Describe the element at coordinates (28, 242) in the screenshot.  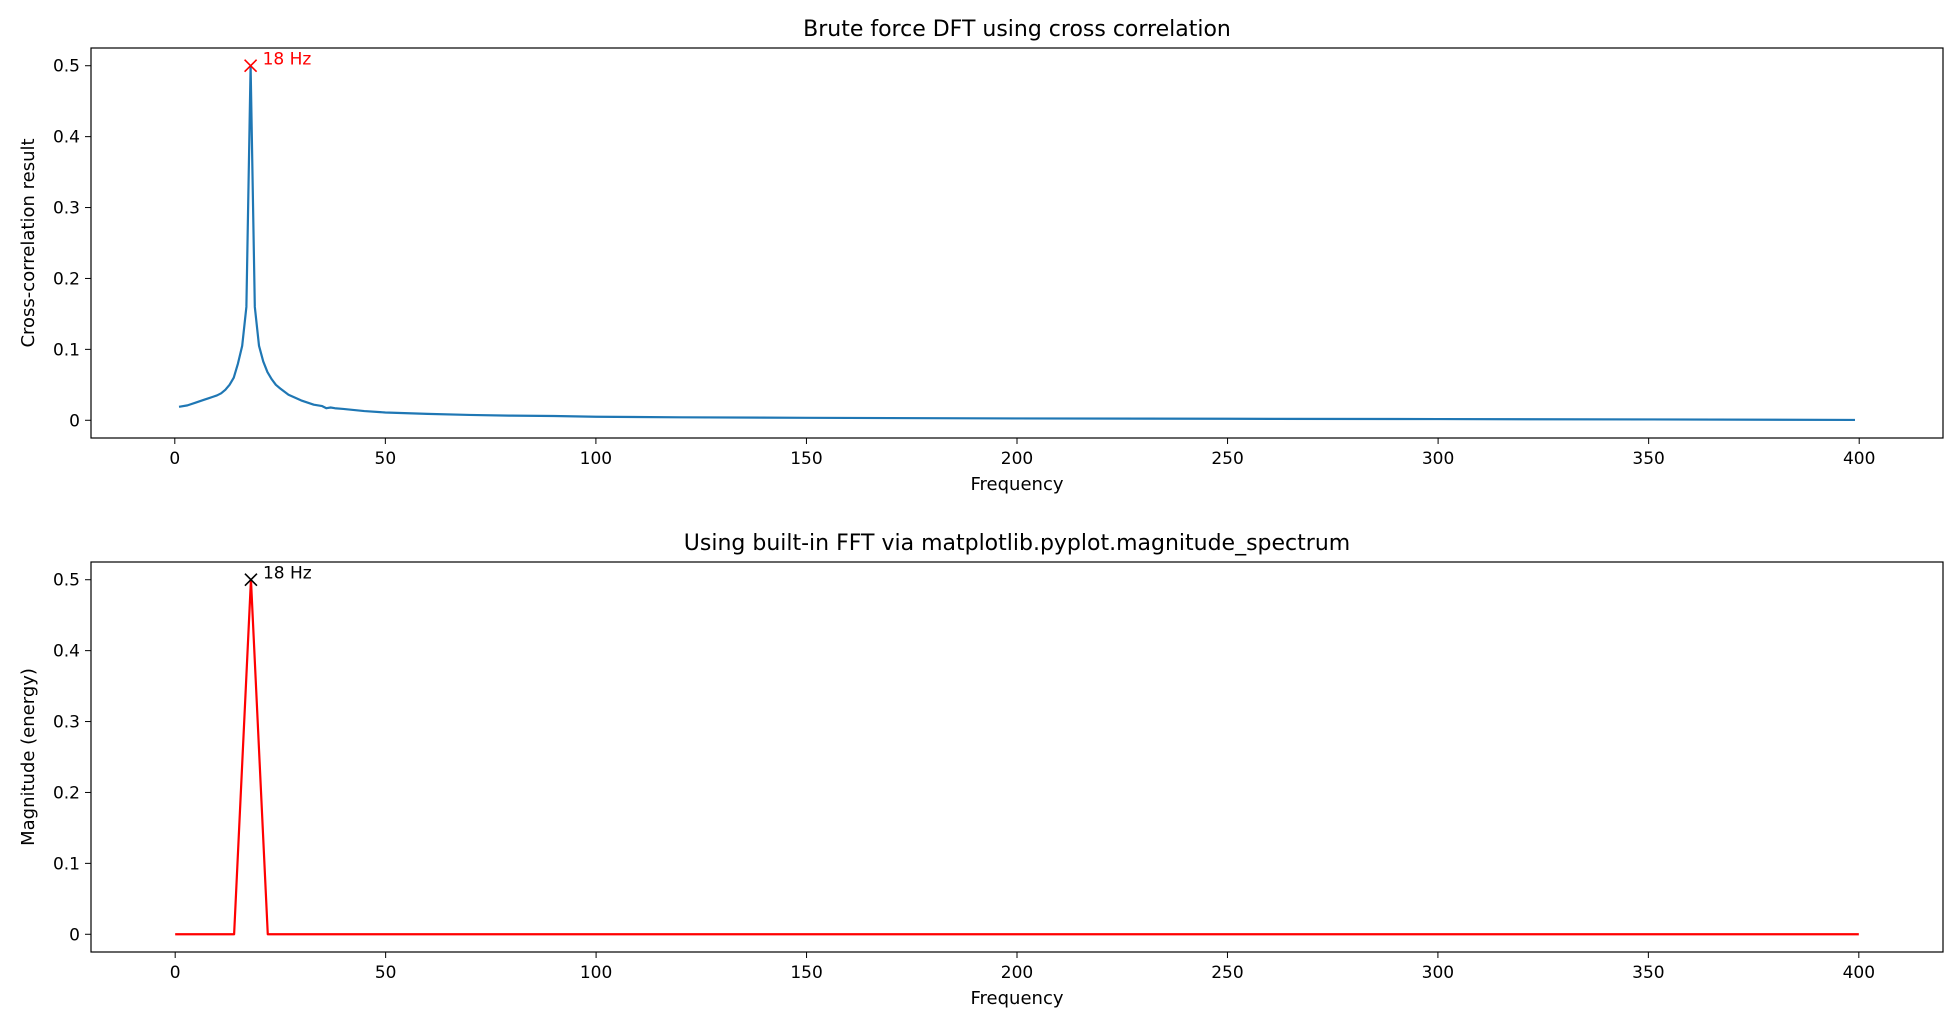
I see `y-axis-label: Cross-correlation result` at that location.